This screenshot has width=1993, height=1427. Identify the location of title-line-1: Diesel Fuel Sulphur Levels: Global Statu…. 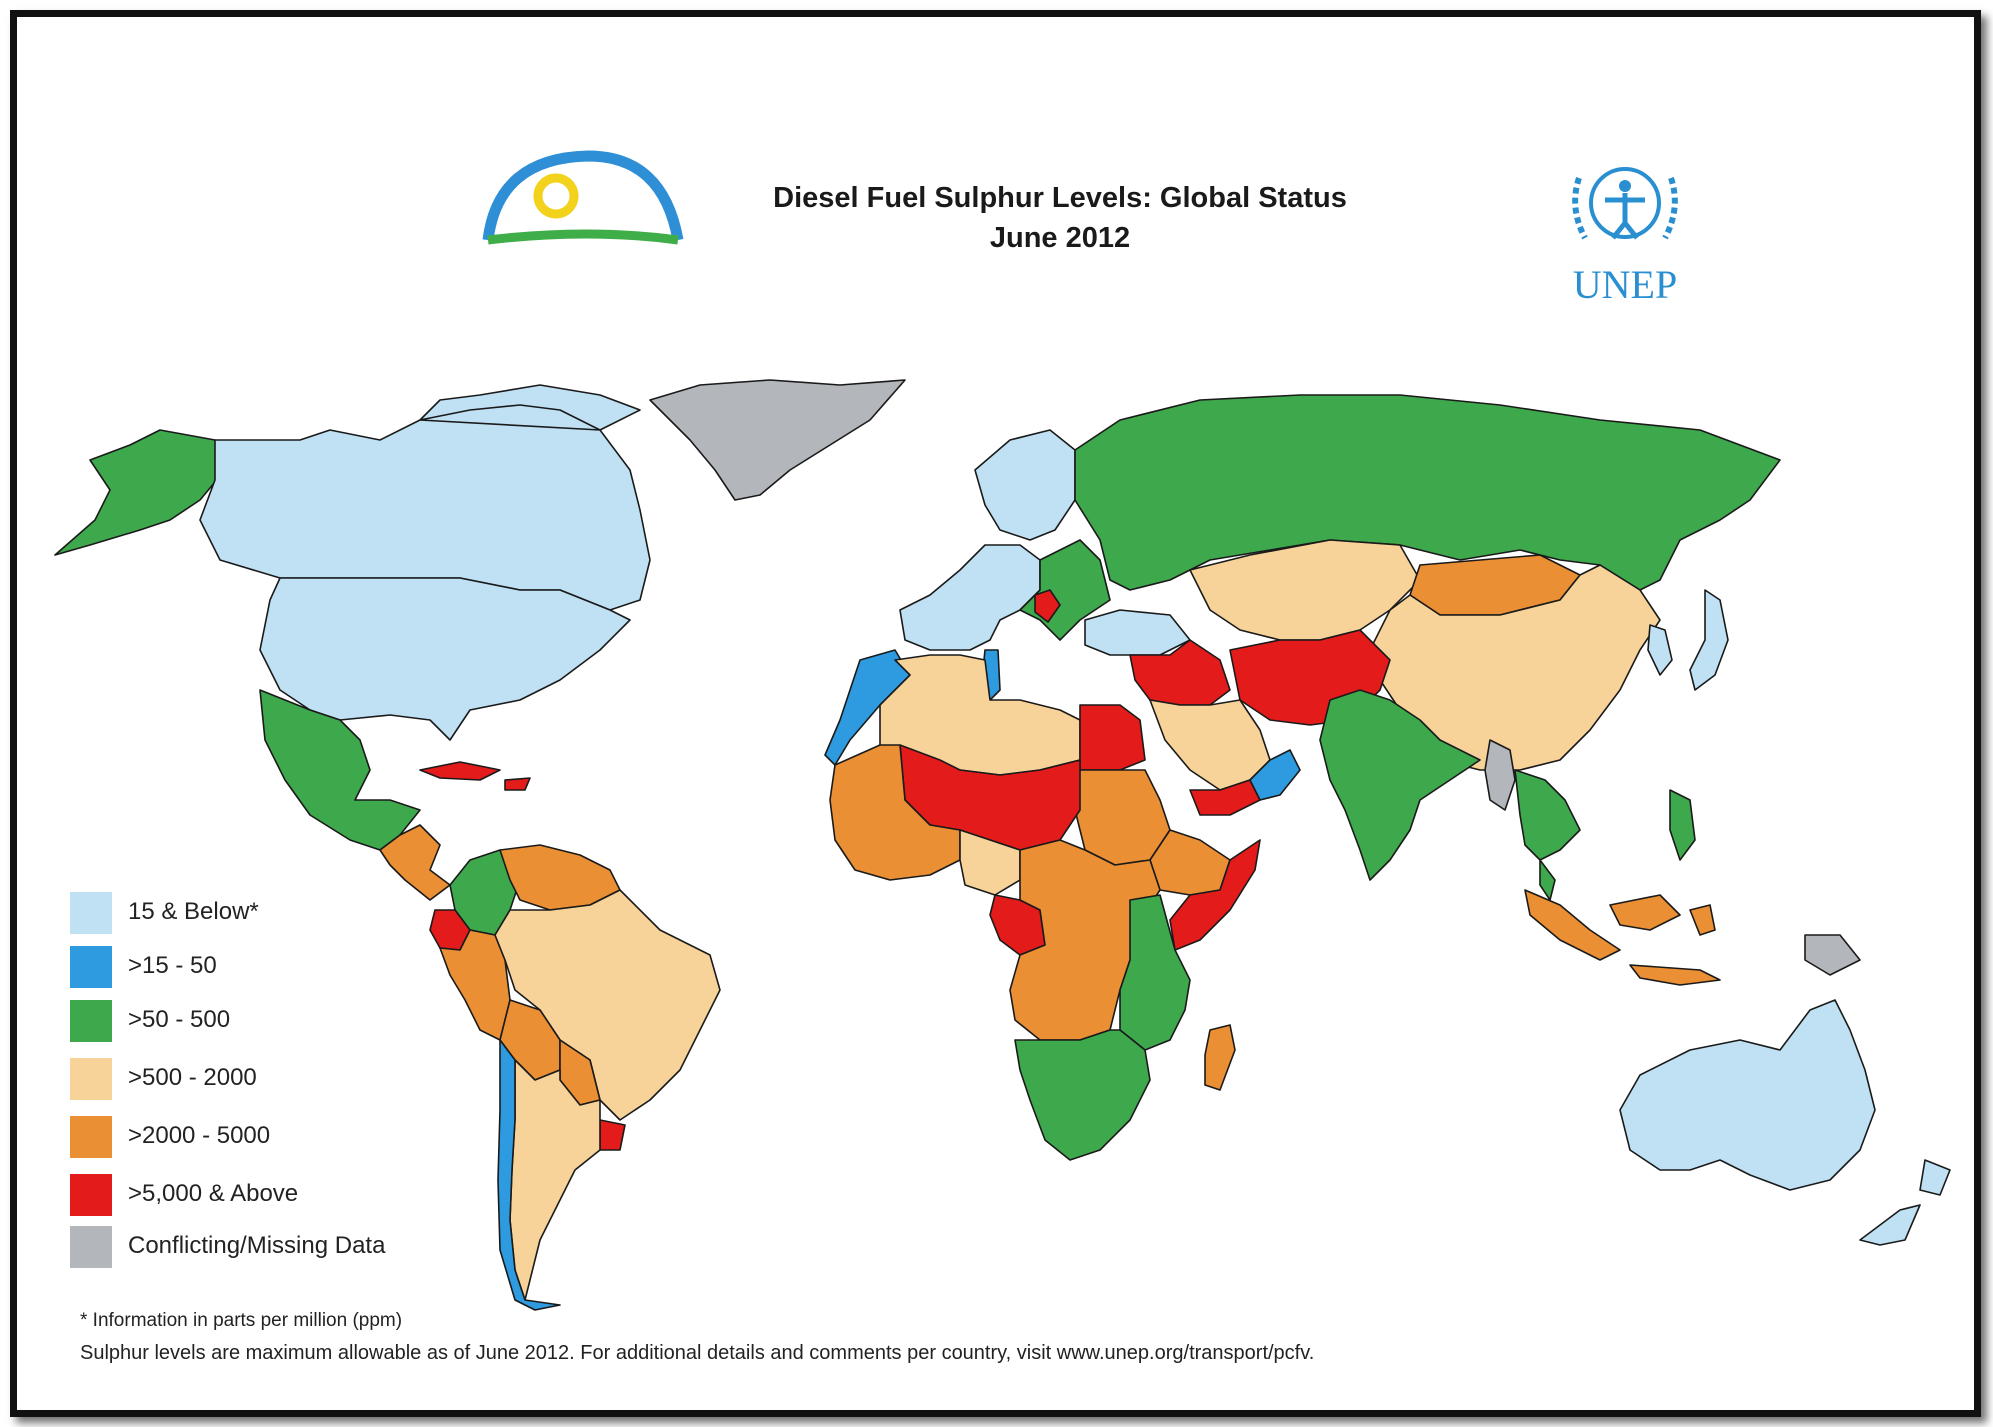
(1060, 198).